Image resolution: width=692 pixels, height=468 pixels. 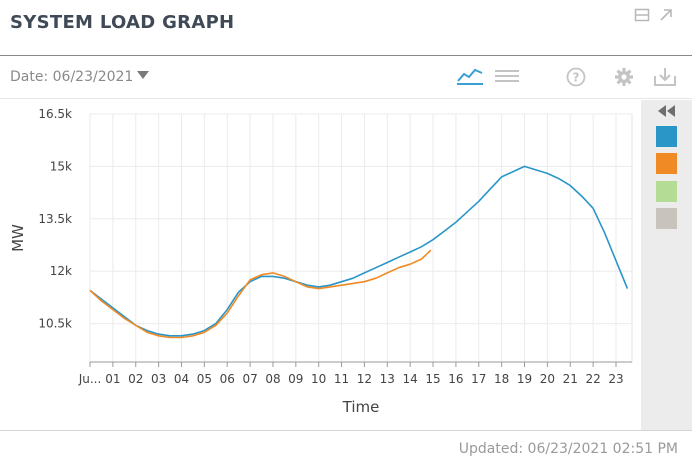 I want to click on x-tick-label: 09, so click(x=295, y=379).